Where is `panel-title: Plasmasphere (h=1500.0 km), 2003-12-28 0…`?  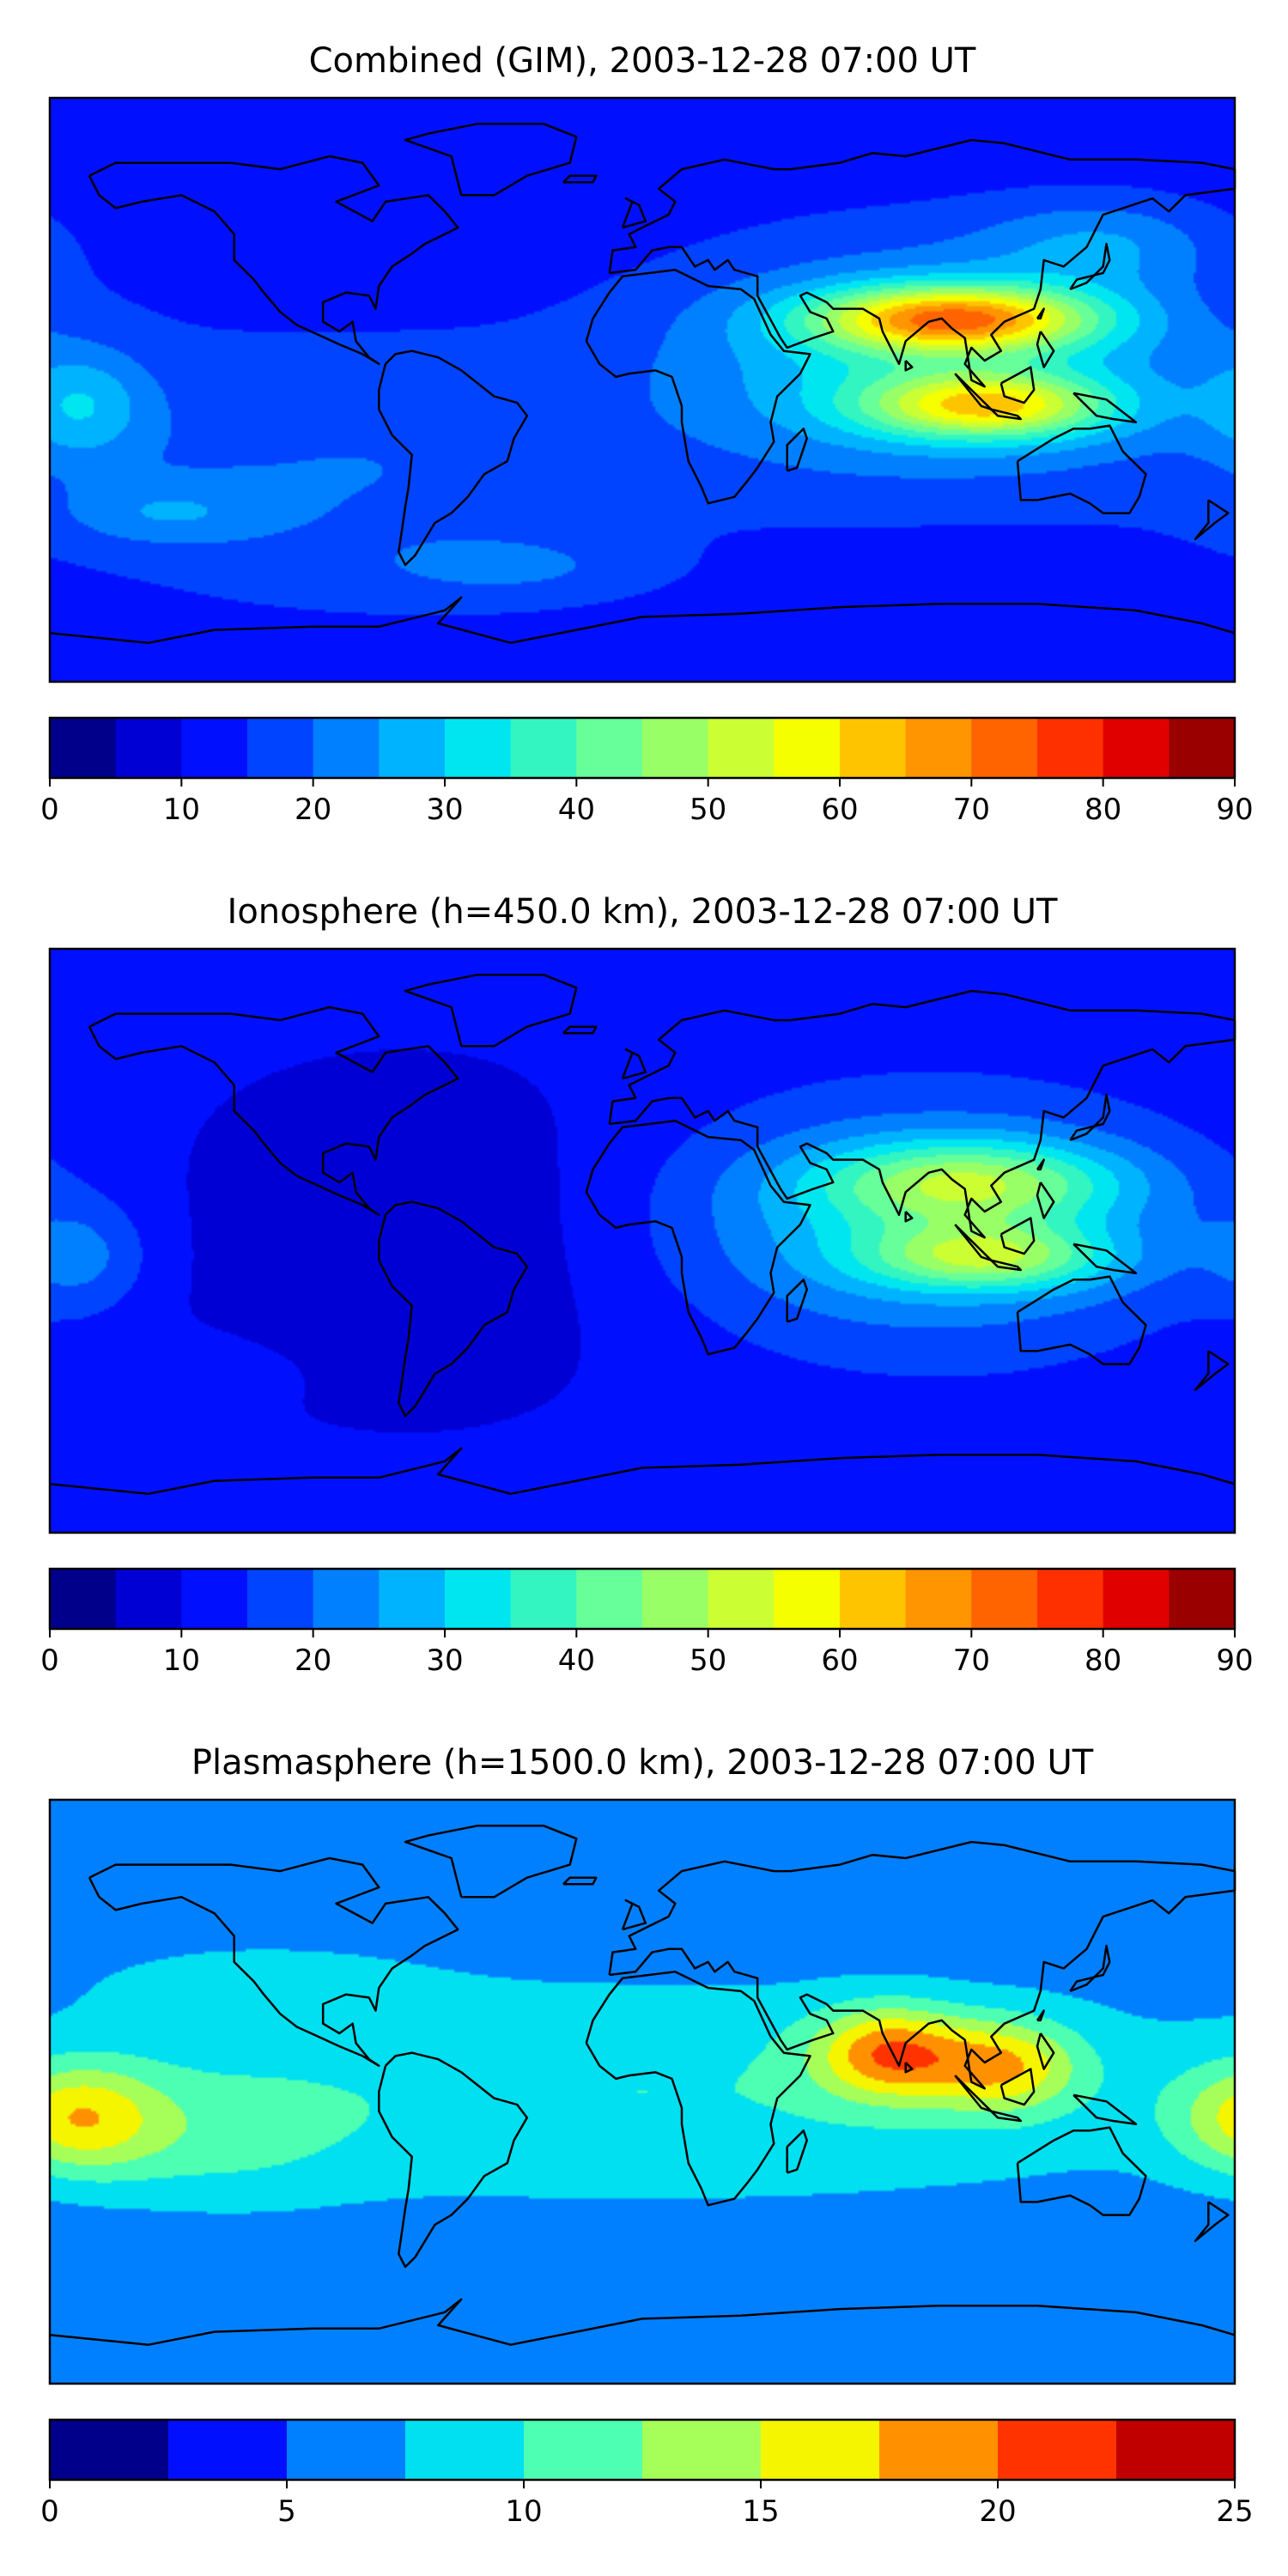 panel-title: Plasmasphere (h=1500.0 km), 2003-12-28 0… is located at coordinates (642, 1763).